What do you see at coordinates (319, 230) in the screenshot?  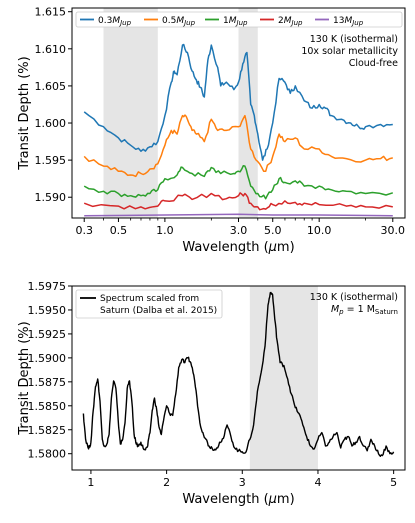 I see `x-tick-label: 10.0` at bounding box center [319, 230].